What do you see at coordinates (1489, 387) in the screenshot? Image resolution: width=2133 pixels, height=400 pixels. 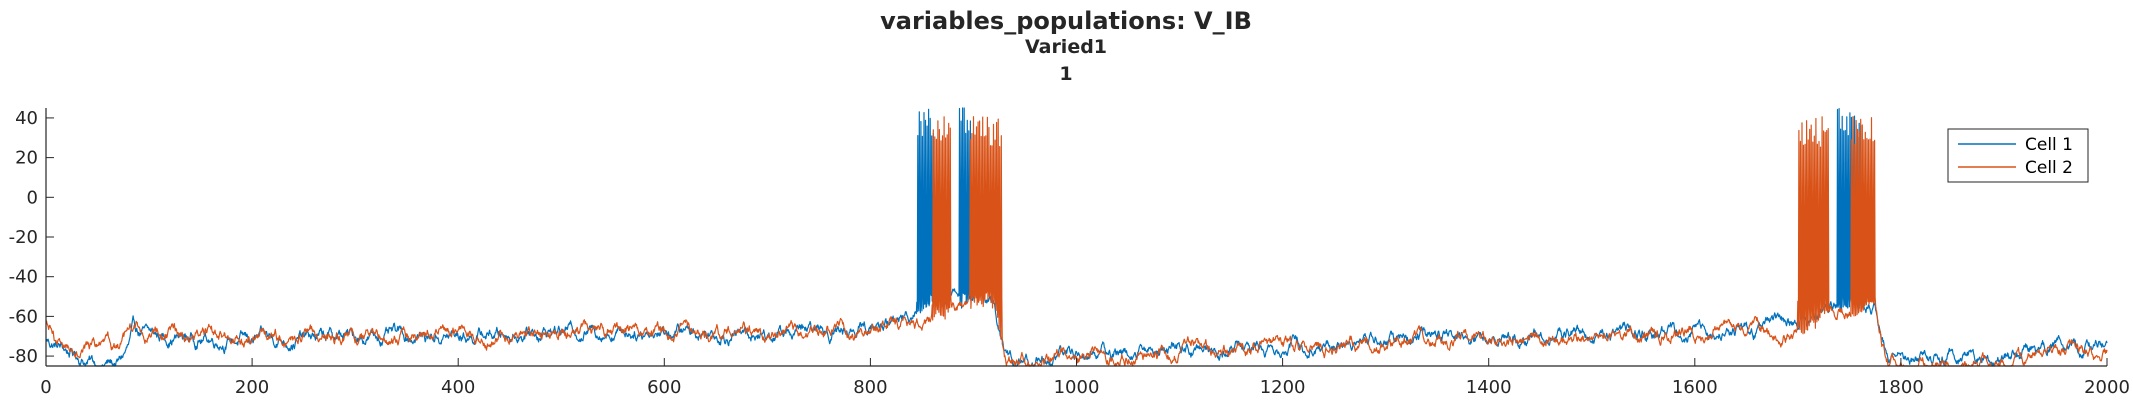 I see `x-tick-label: 1400` at bounding box center [1489, 387].